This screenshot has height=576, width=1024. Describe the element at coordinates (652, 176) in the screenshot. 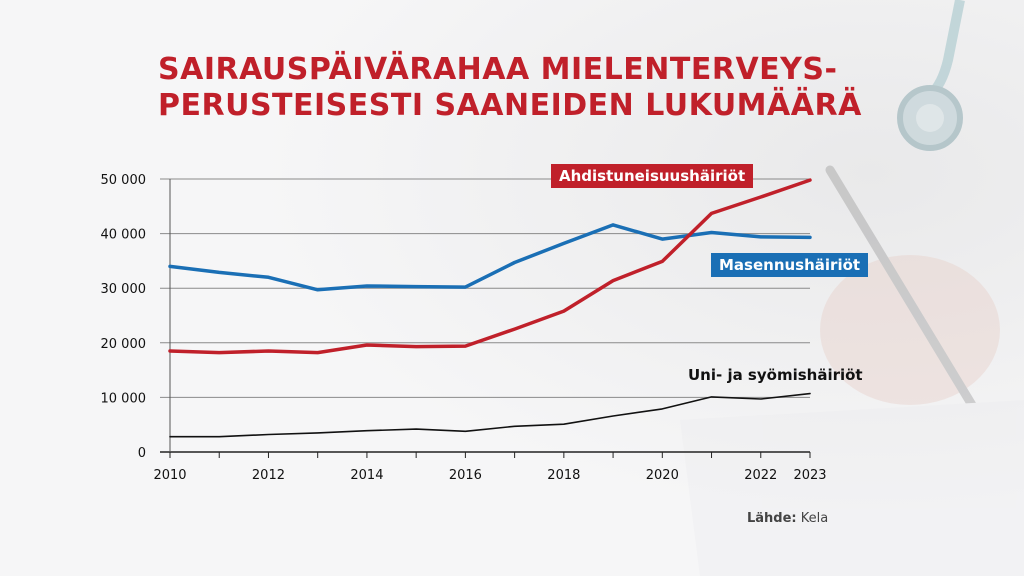

I see `series-label-ahdistuneisuushairiot: Ahdistuneisuushäiriöt` at that location.